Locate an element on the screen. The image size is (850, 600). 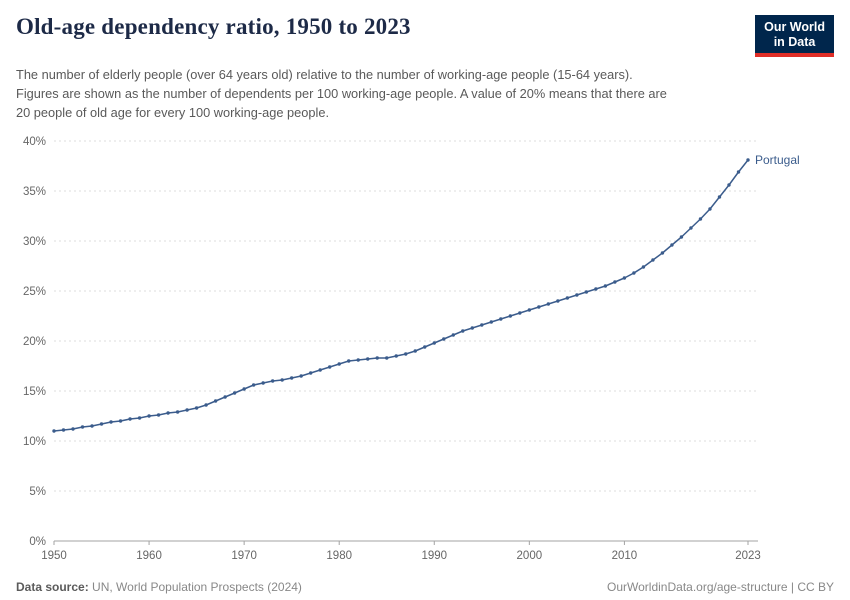
y-tick-label: 5% is located at coordinates (37, 492).